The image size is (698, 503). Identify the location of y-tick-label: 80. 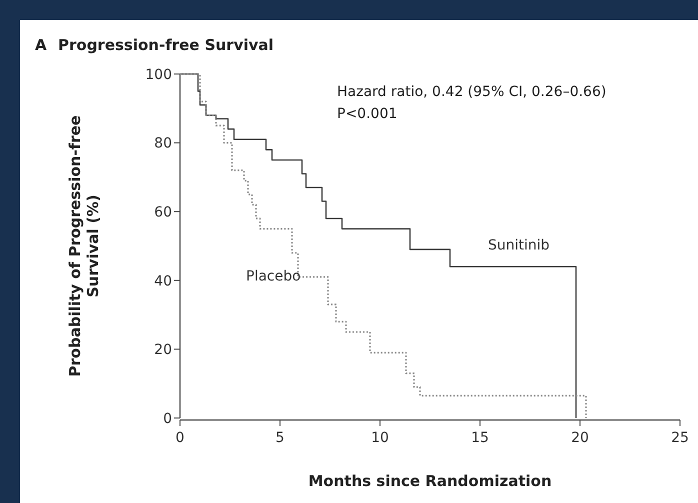
(163, 144).